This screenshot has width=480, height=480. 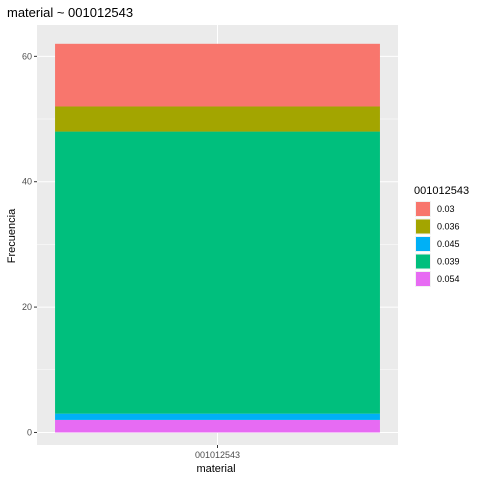 What do you see at coordinates (29, 244) in the screenshot?
I see `y-axis: 0 20 40 60` at bounding box center [29, 244].